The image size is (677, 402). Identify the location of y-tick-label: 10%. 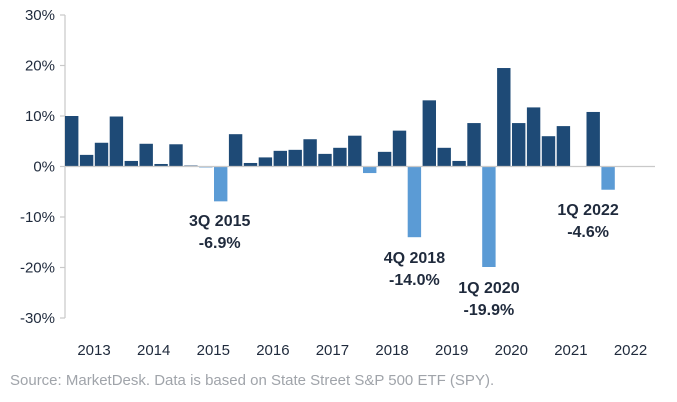
(40, 116).